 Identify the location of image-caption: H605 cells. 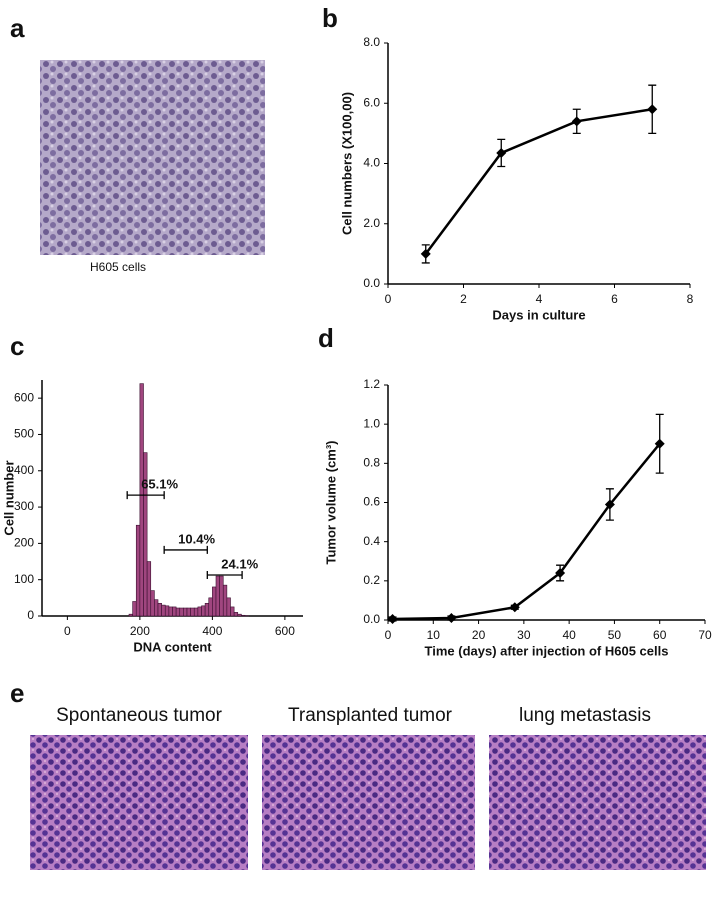
(118, 267).